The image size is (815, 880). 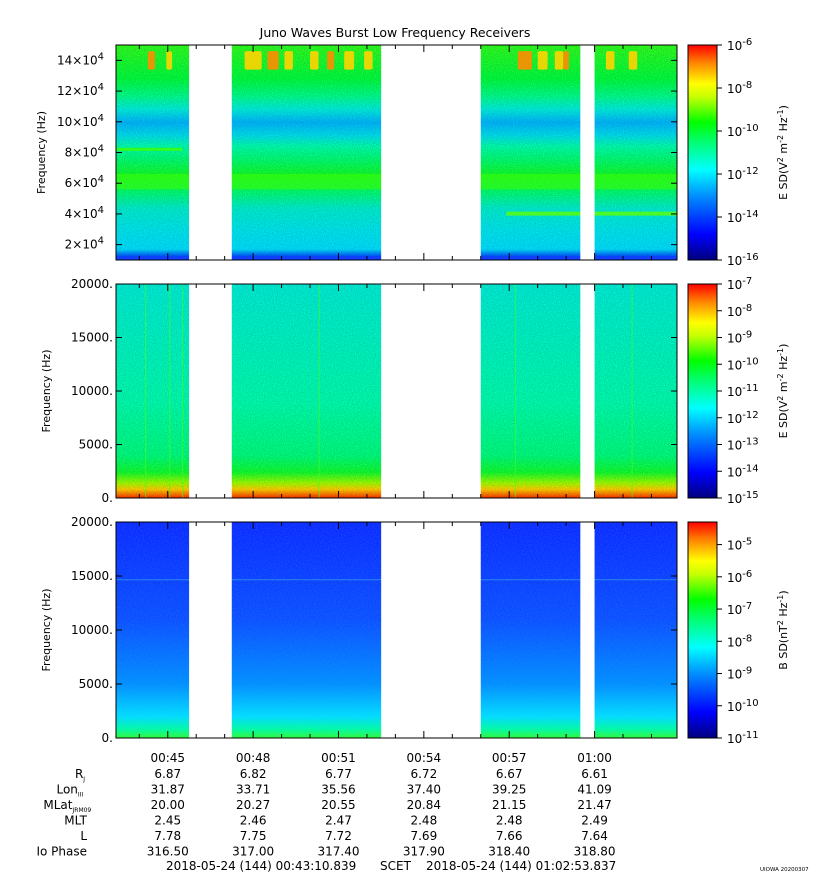 What do you see at coordinates (743, 260) in the screenshot?
I see `colorbar-tick-label: 10⁻¹⁶` at bounding box center [743, 260].